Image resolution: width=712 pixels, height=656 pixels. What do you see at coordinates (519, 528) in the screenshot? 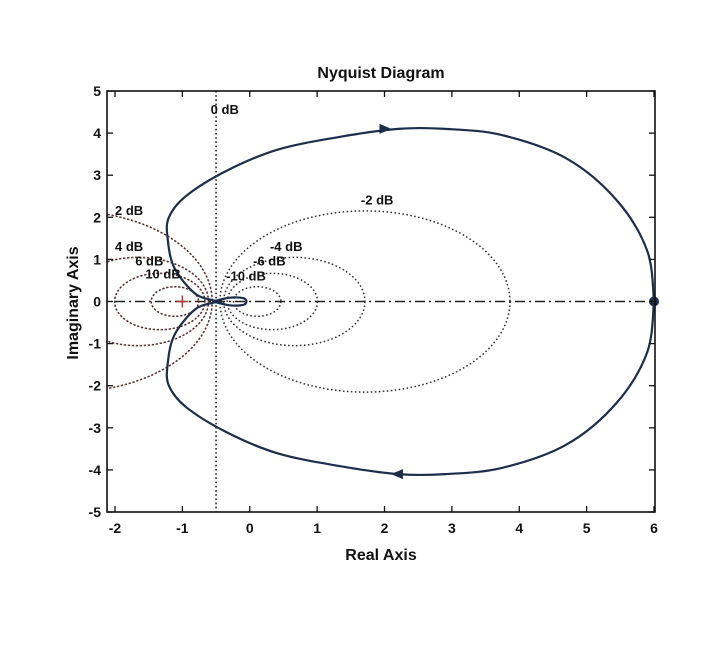
I see `x-tick-label: 4` at bounding box center [519, 528].